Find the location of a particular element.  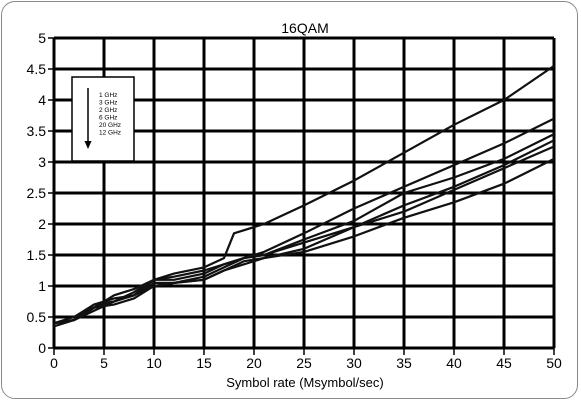

x-tick-label: 35 is located at coordinates (404, 363).